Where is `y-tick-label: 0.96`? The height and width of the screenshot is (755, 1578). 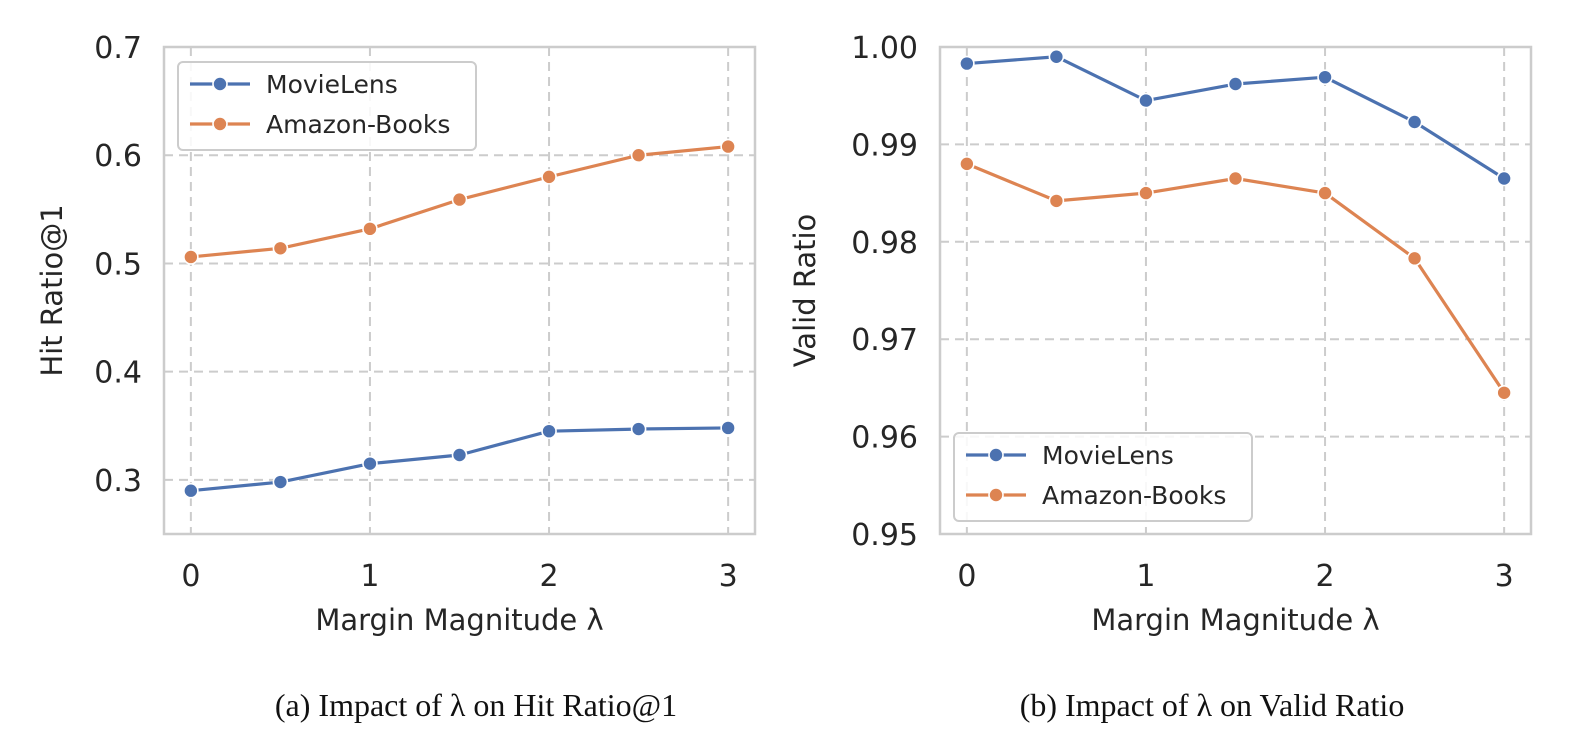
y-tick-label: 0.96 is located at coordinates (884, 438).